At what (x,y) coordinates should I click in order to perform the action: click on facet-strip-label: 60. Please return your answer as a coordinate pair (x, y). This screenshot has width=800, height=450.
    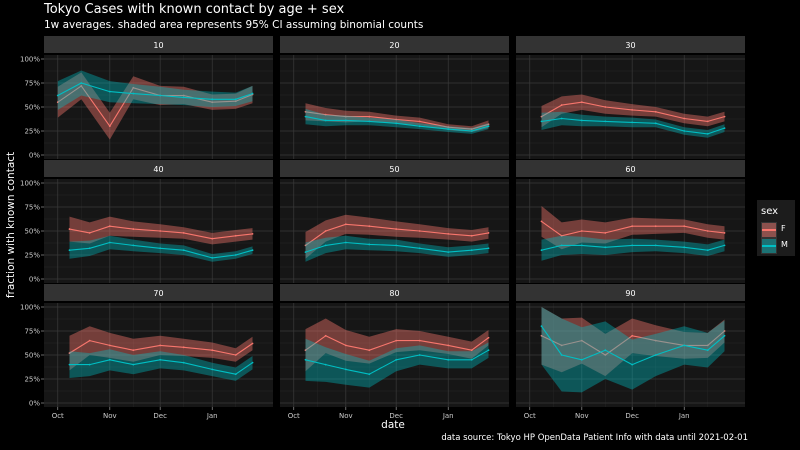
    Looking at the image, I should click on (630, 169).